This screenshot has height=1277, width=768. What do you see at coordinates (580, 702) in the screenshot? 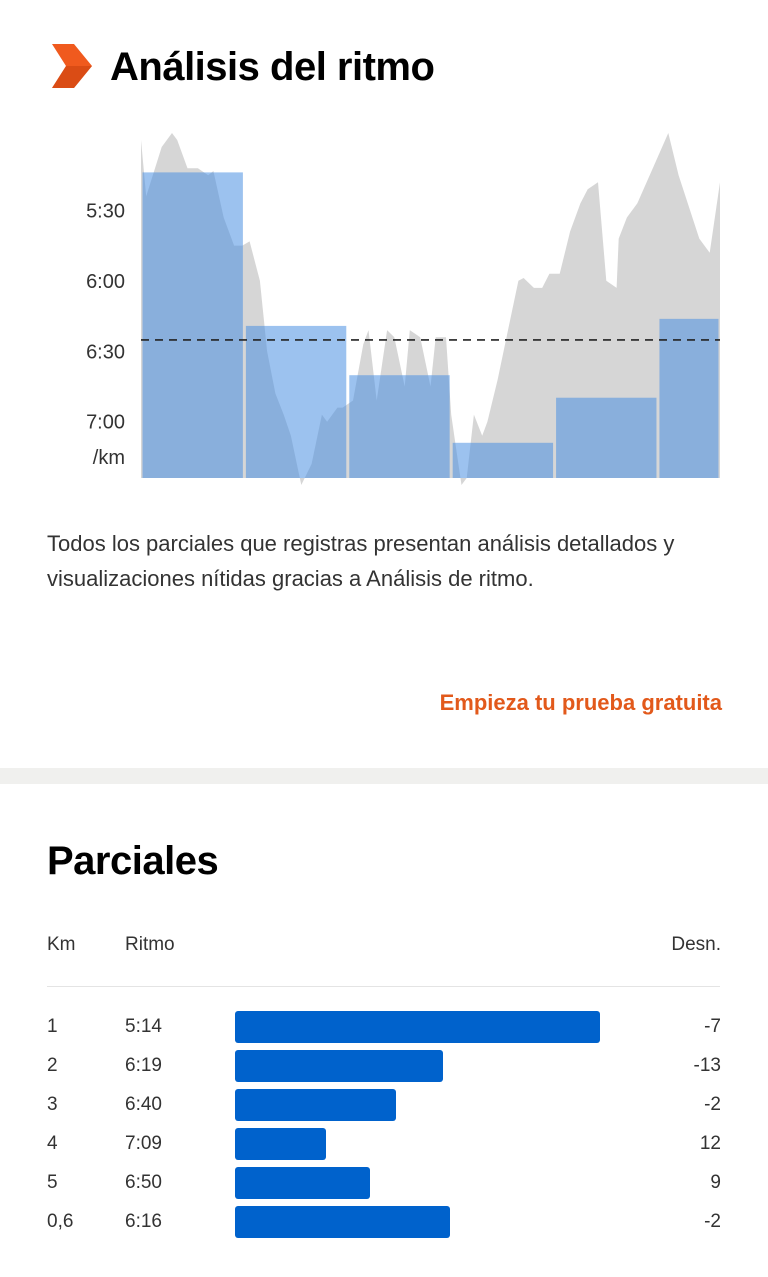
I see `start-free-trial-link: Empieza tu prueba gratuita` at bounding box center [580, 702].